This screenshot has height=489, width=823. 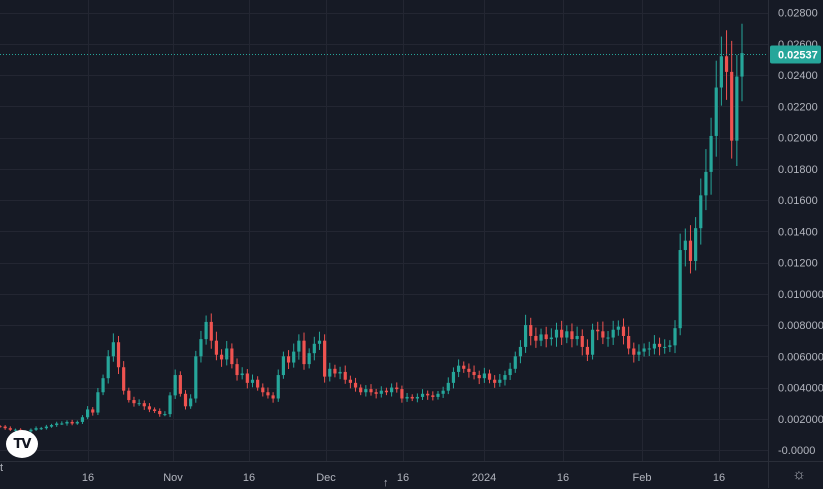 What do you see at coordinates (642, 478) in the screenshot?
I see `time-tick-label: Feb` at bounding box center [642, 478].